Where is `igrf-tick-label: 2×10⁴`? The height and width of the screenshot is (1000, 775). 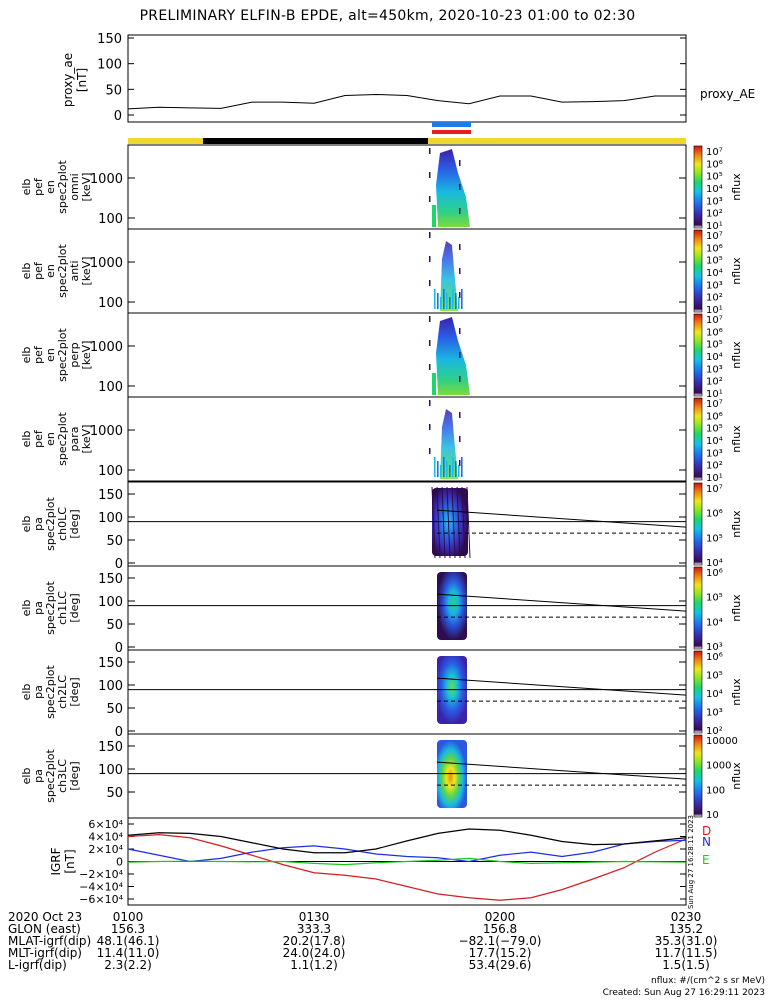
igrf-tick-label: 2×10⁴ is located at coordinates (105, 849).